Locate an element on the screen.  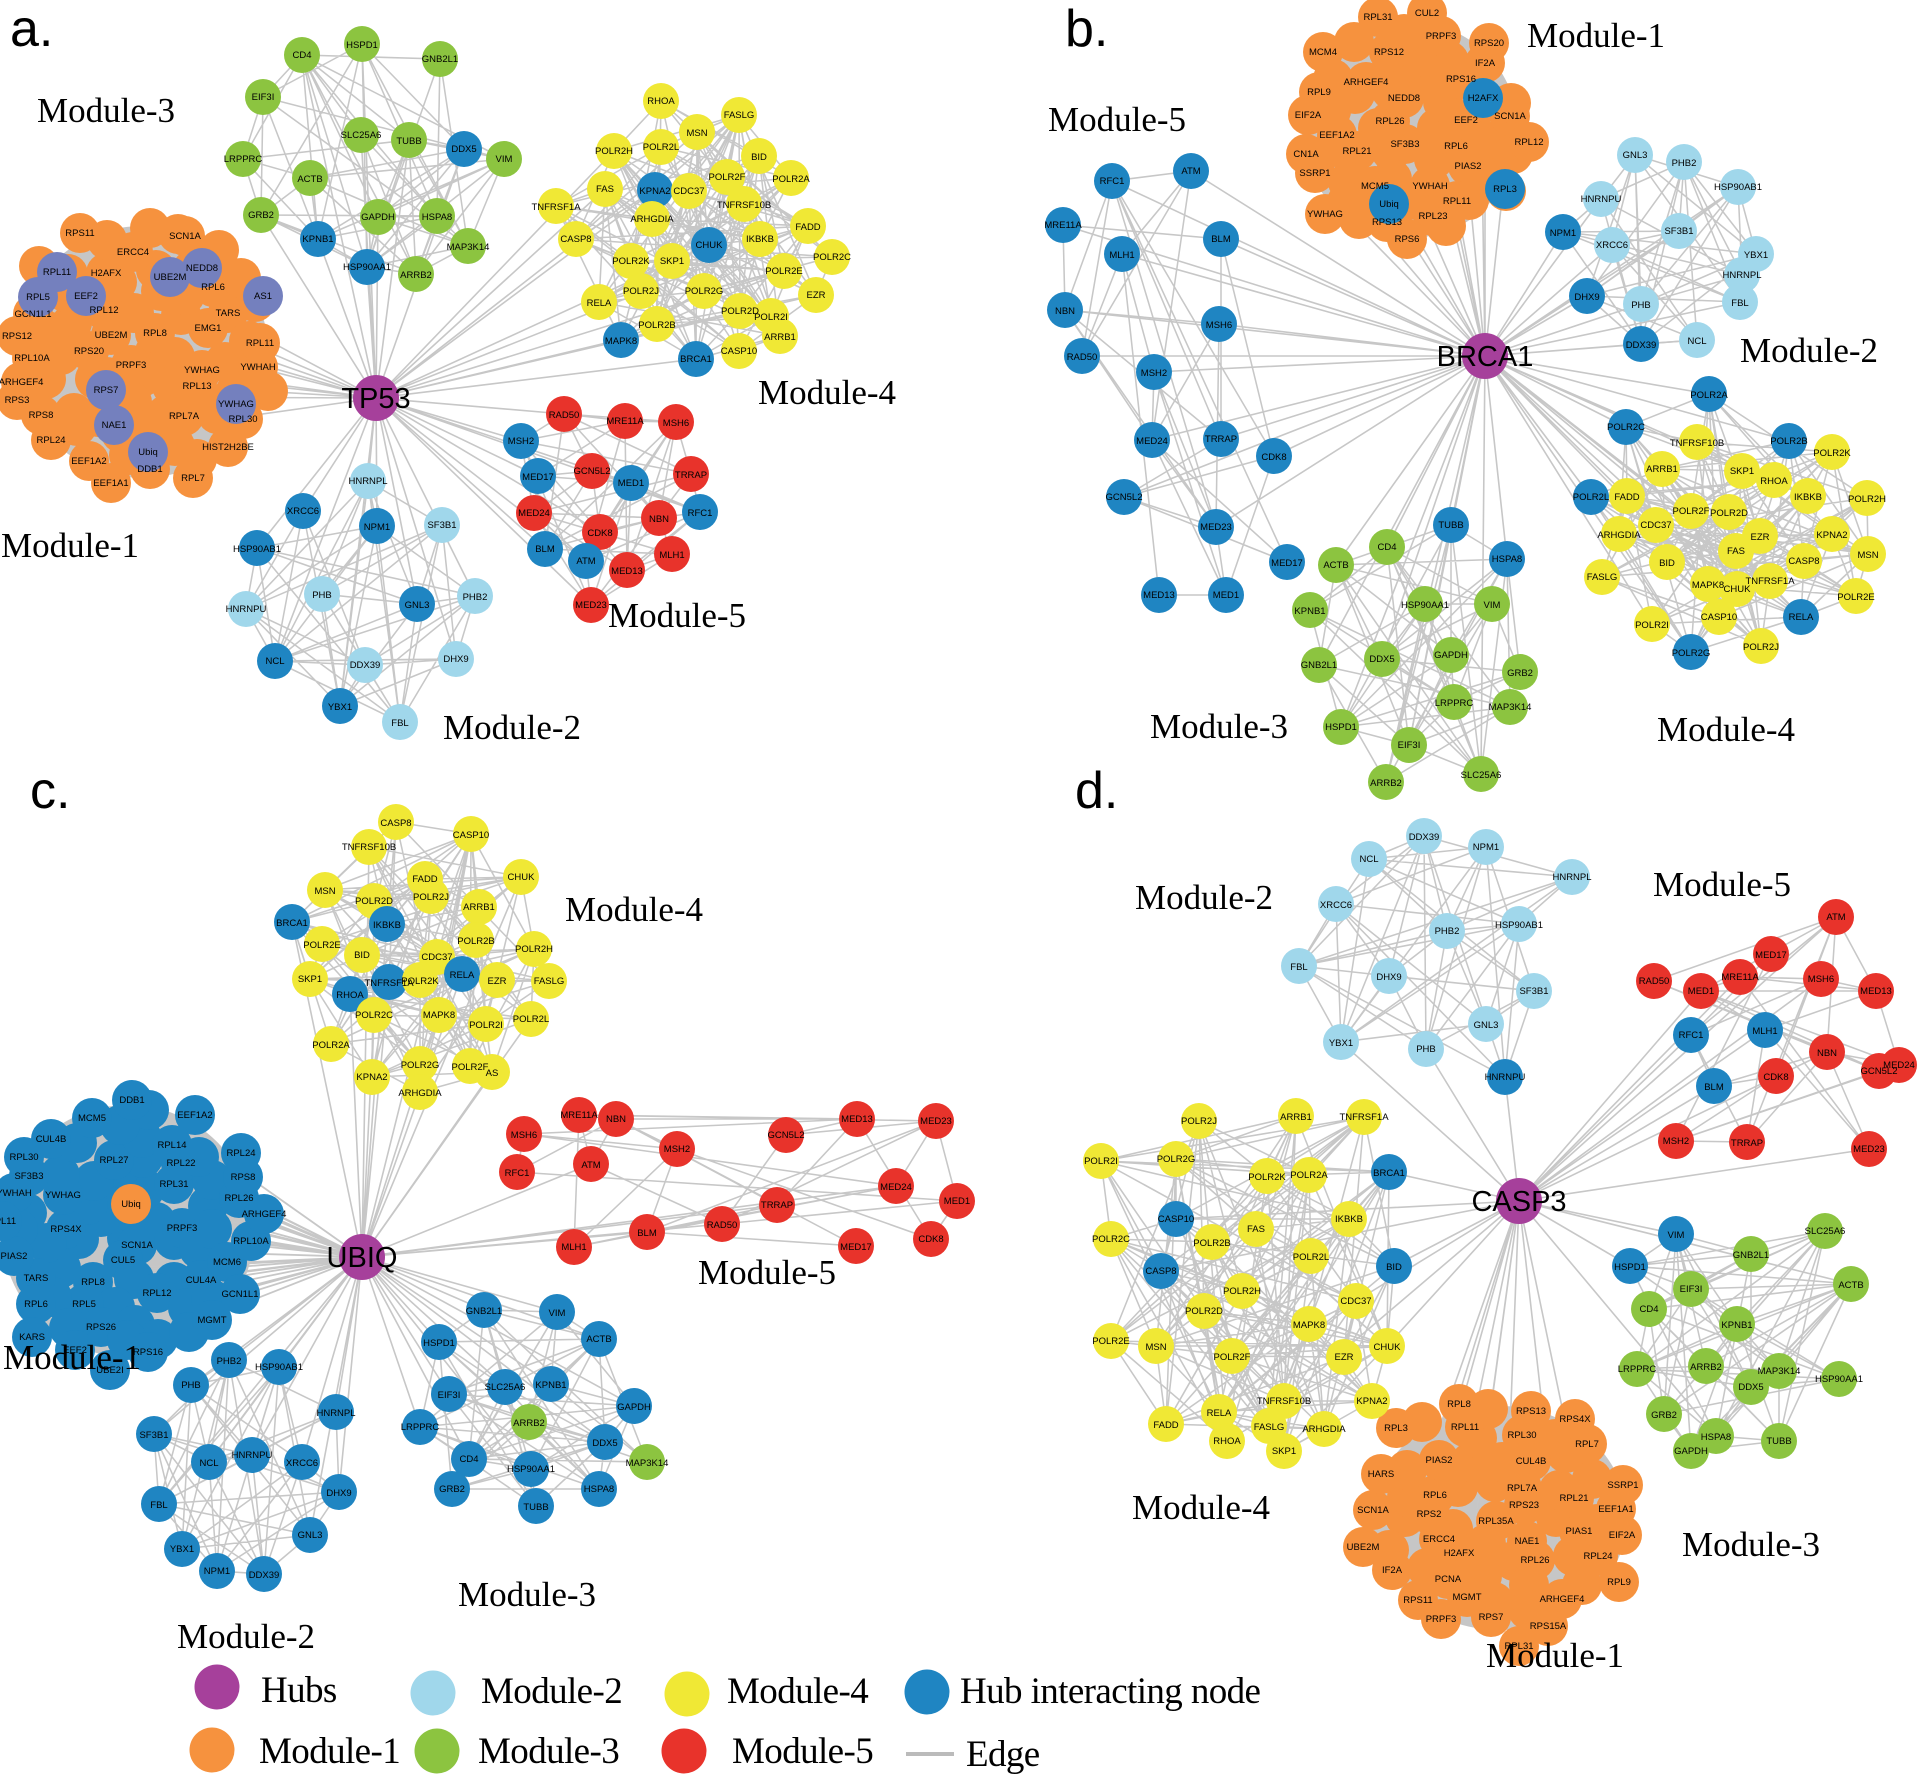
svg-text: POLR2F is located at coordinates (727, 177).